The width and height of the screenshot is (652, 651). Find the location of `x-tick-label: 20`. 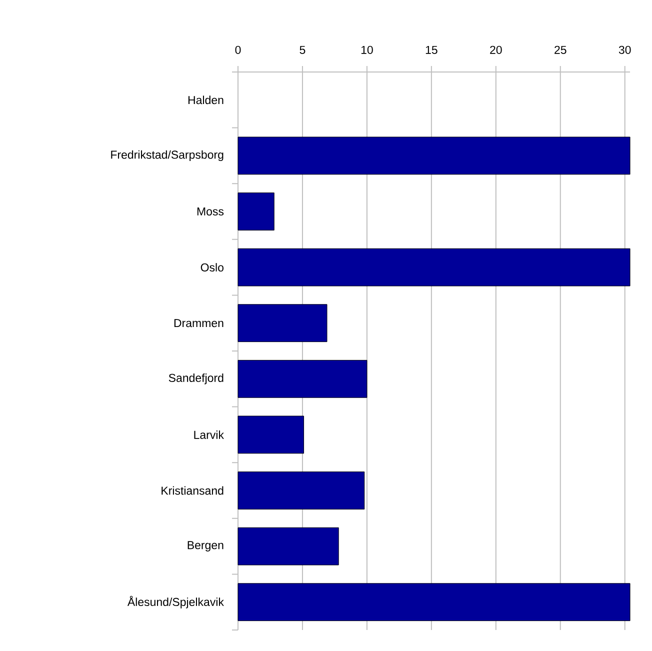

x-tick-label: 20 is located at coordinates (496, 50).